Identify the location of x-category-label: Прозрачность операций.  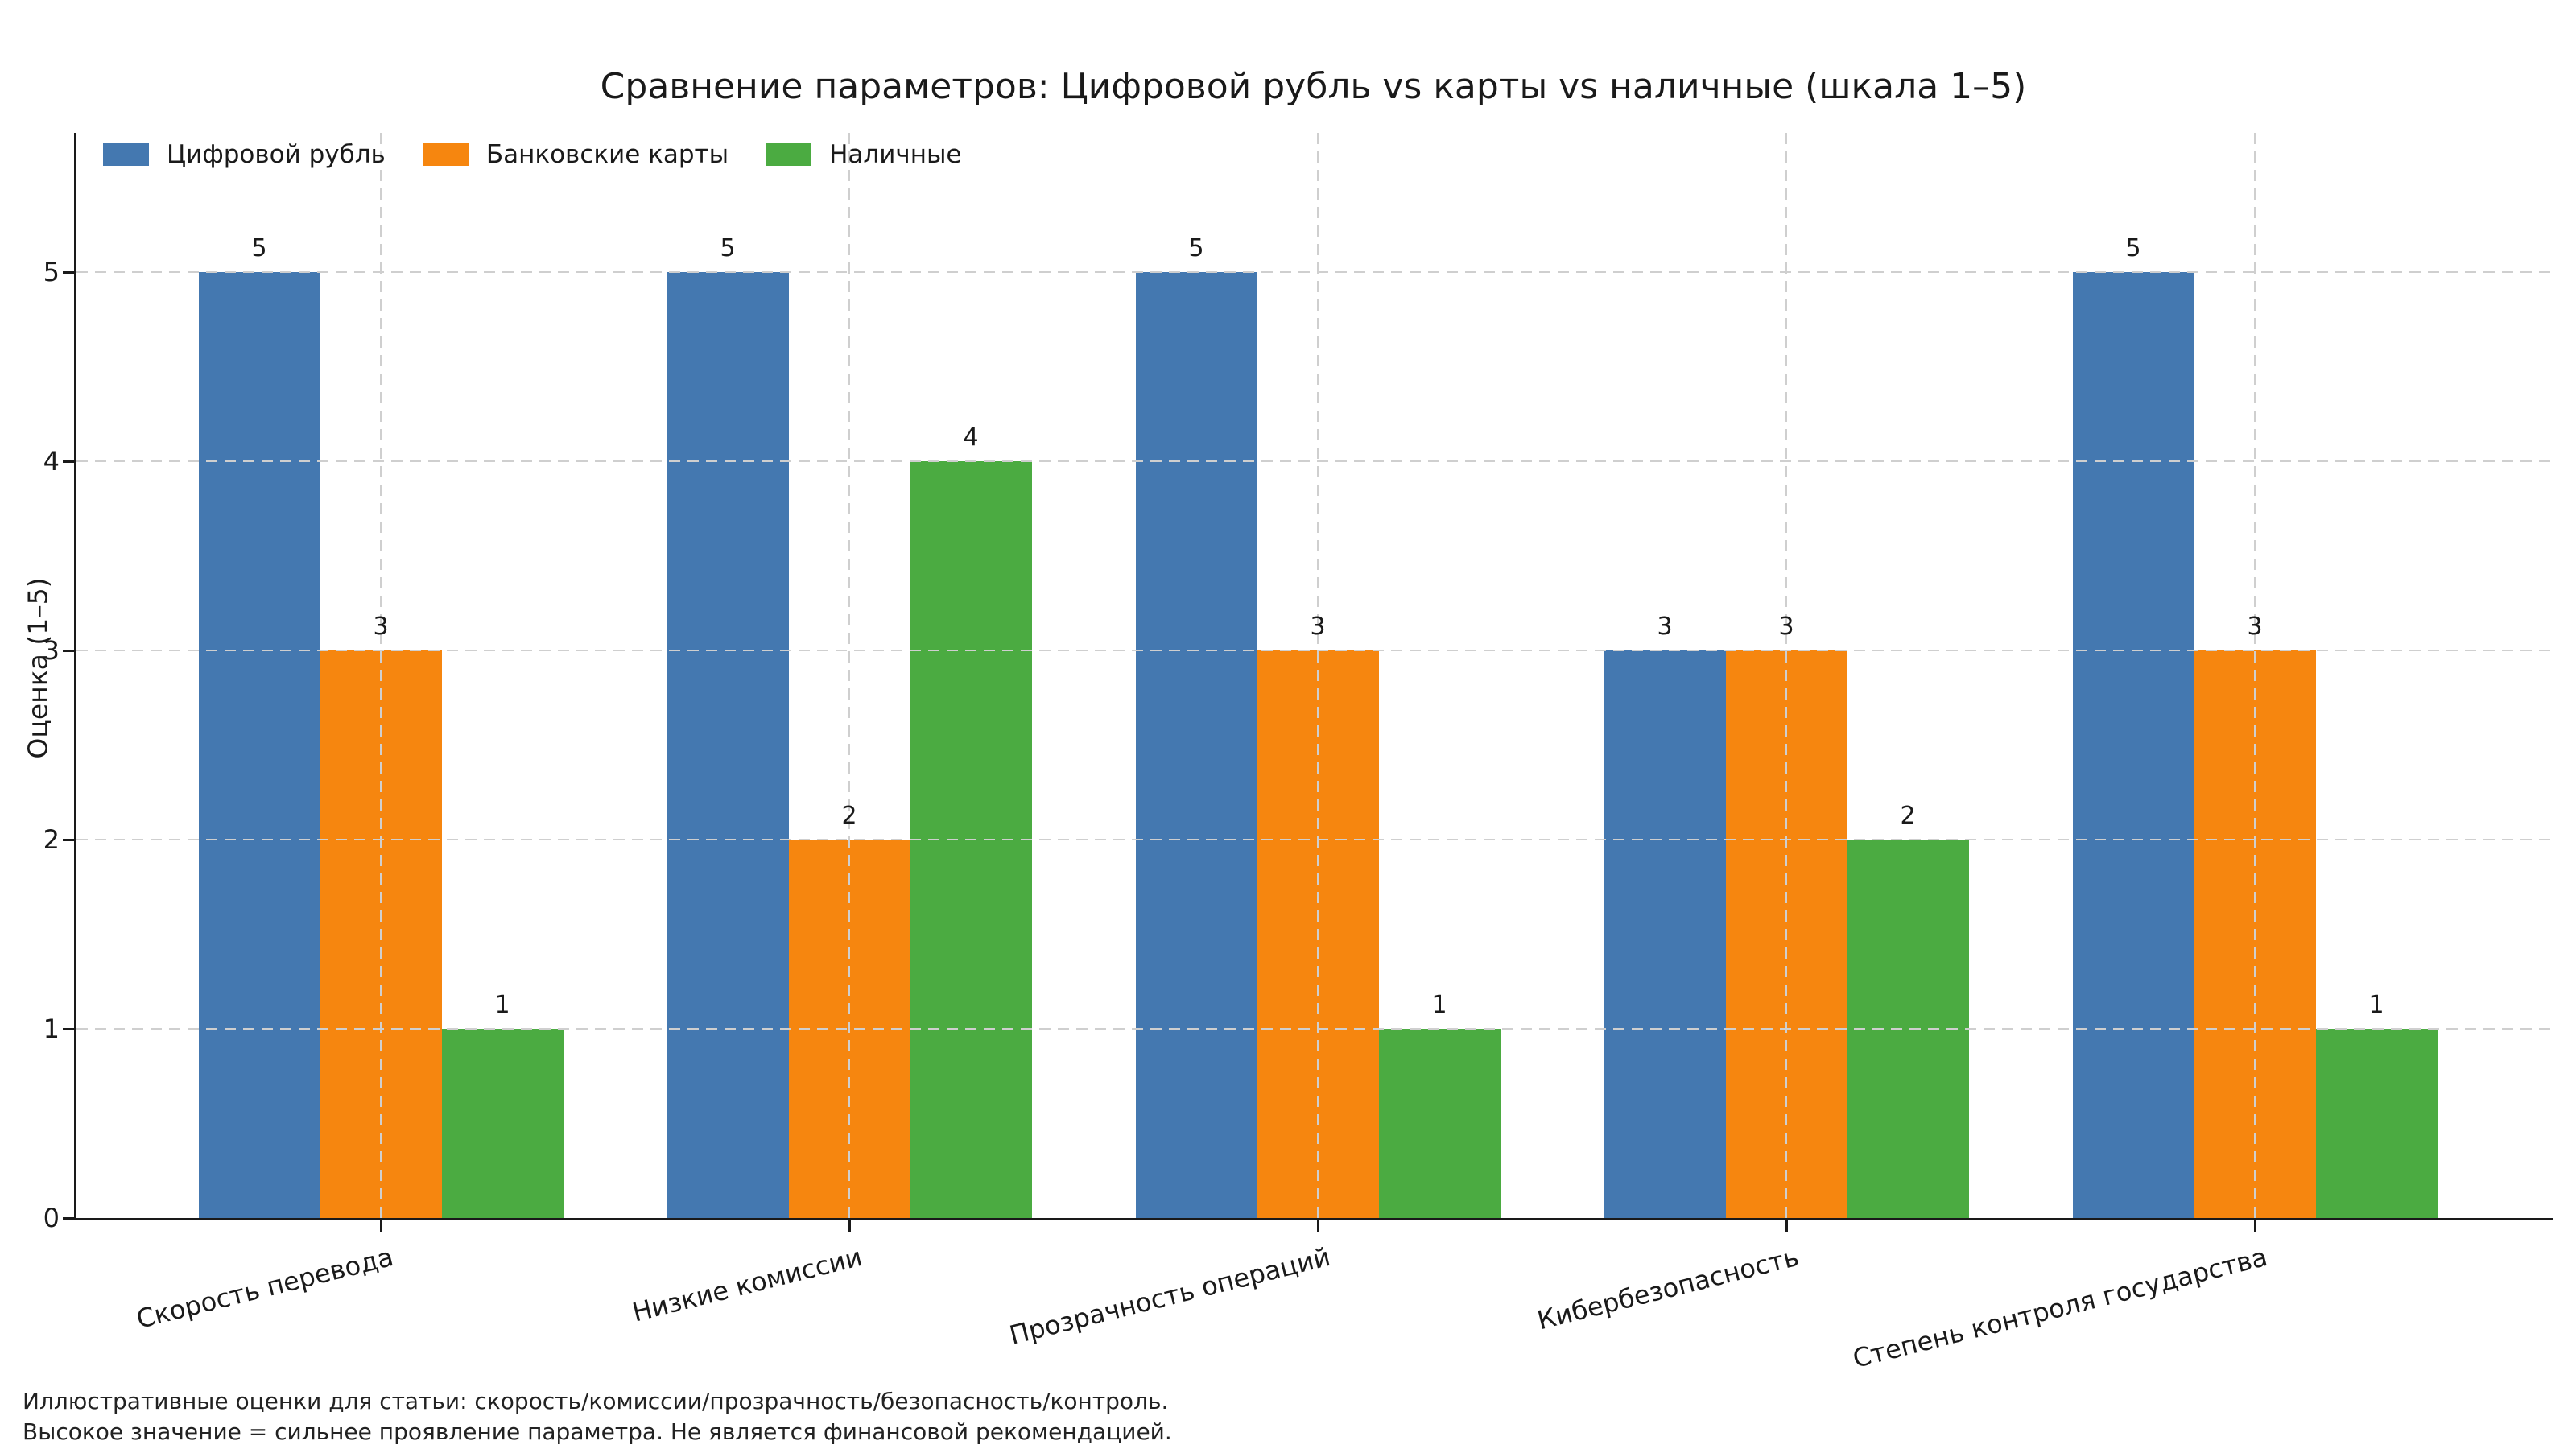
(1170, 1296).